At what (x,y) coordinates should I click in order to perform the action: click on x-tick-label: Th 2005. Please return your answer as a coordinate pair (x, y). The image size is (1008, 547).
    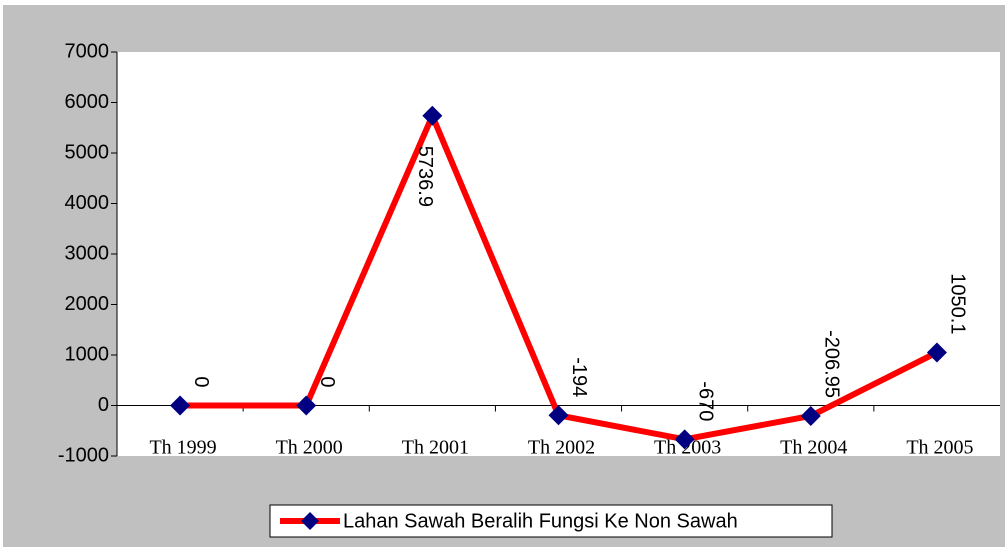
    Looking at the image, I should click on (939, 448).